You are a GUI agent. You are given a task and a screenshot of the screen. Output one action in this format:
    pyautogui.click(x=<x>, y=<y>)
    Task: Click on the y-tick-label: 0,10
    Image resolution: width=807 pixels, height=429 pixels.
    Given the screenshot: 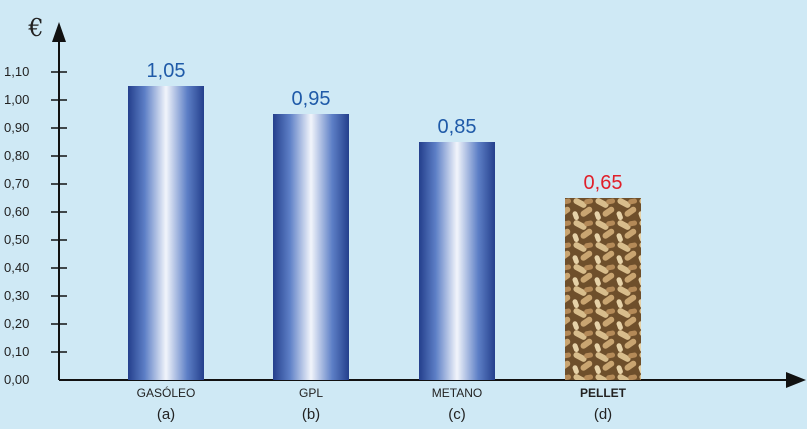 What is the action you would take?
    pyautogui.click(x=16, y=351)
    